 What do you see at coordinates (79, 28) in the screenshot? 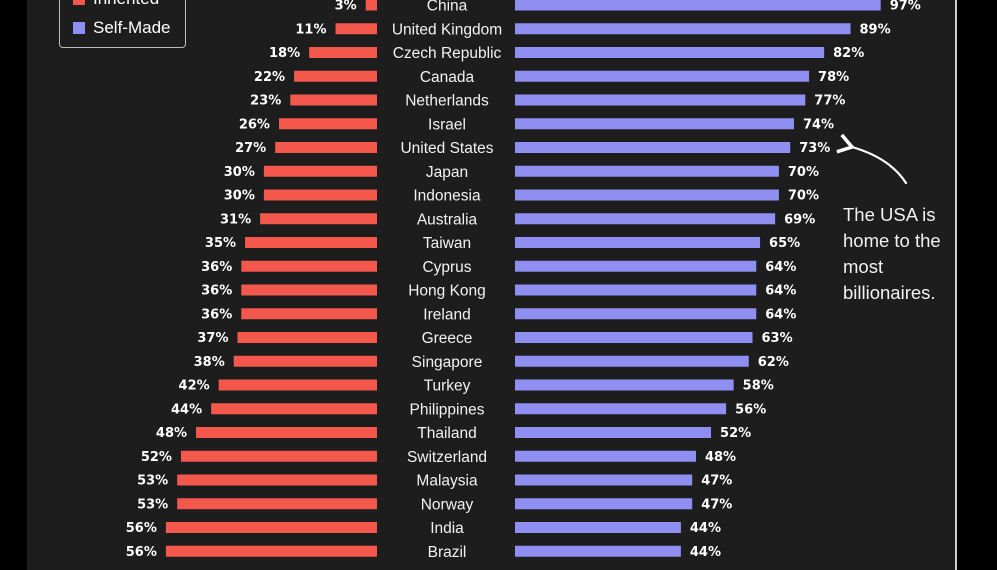
I see `selfmade-swatch` at bounding box center [79, 28].